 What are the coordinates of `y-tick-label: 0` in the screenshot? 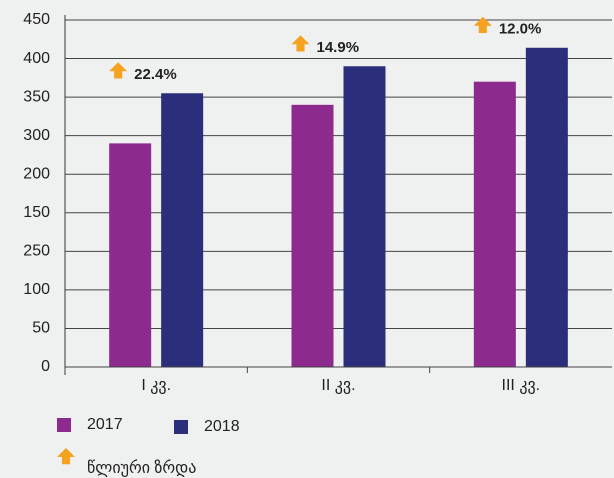 It's located at (45, 366).